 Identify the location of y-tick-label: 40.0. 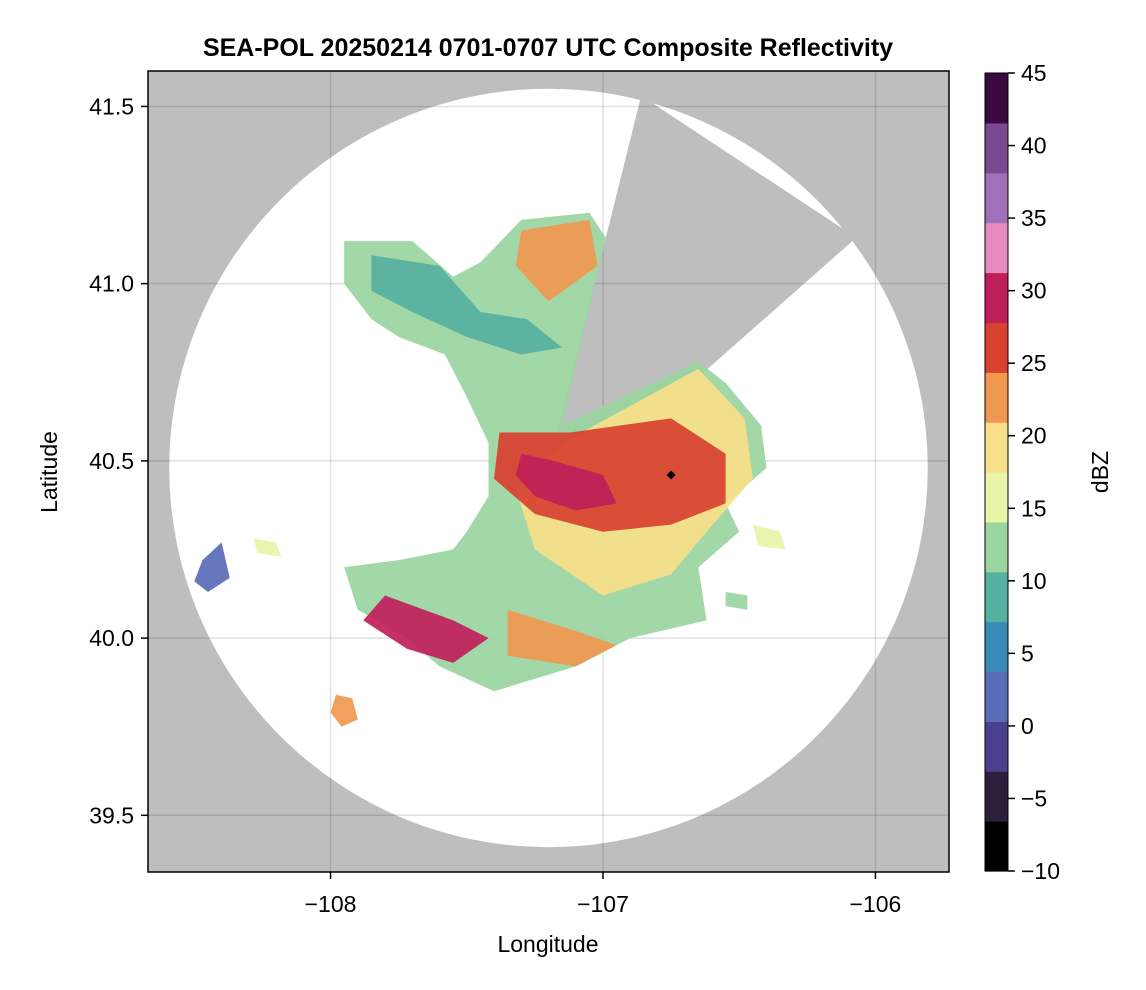
(111, 638).